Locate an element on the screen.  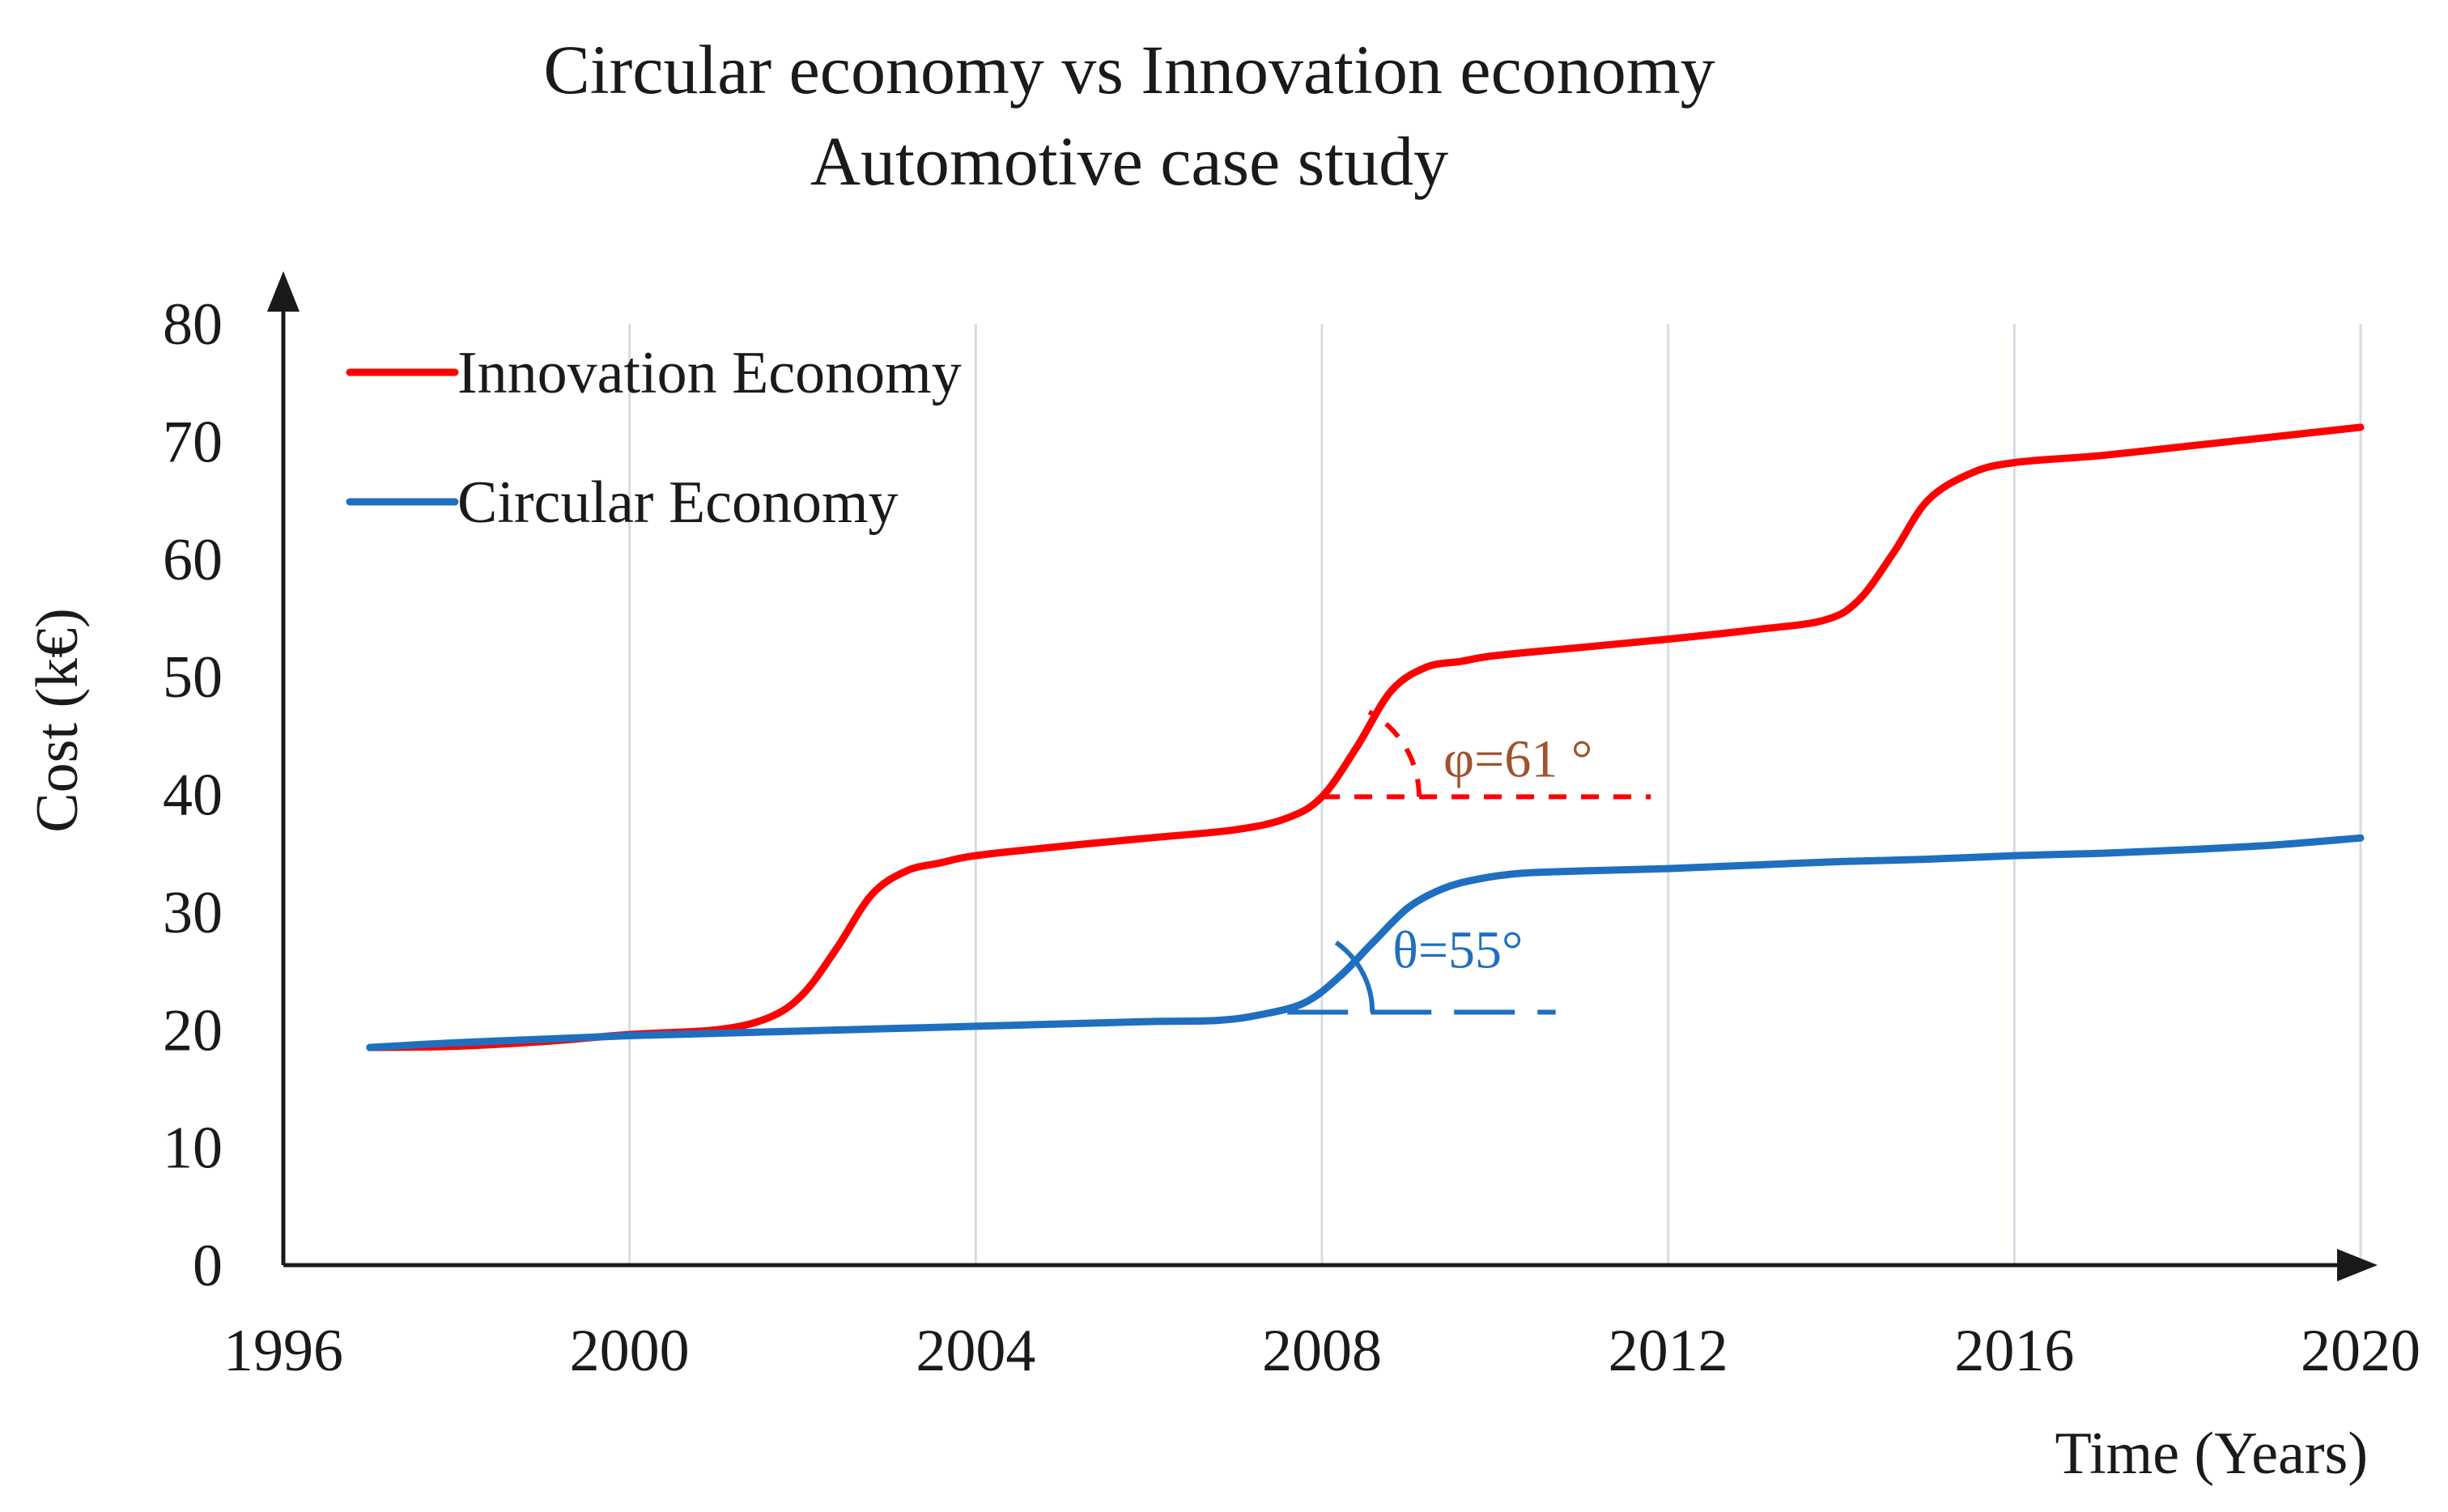
y-tick-label: 10 is located at coordinates (193, 1148).